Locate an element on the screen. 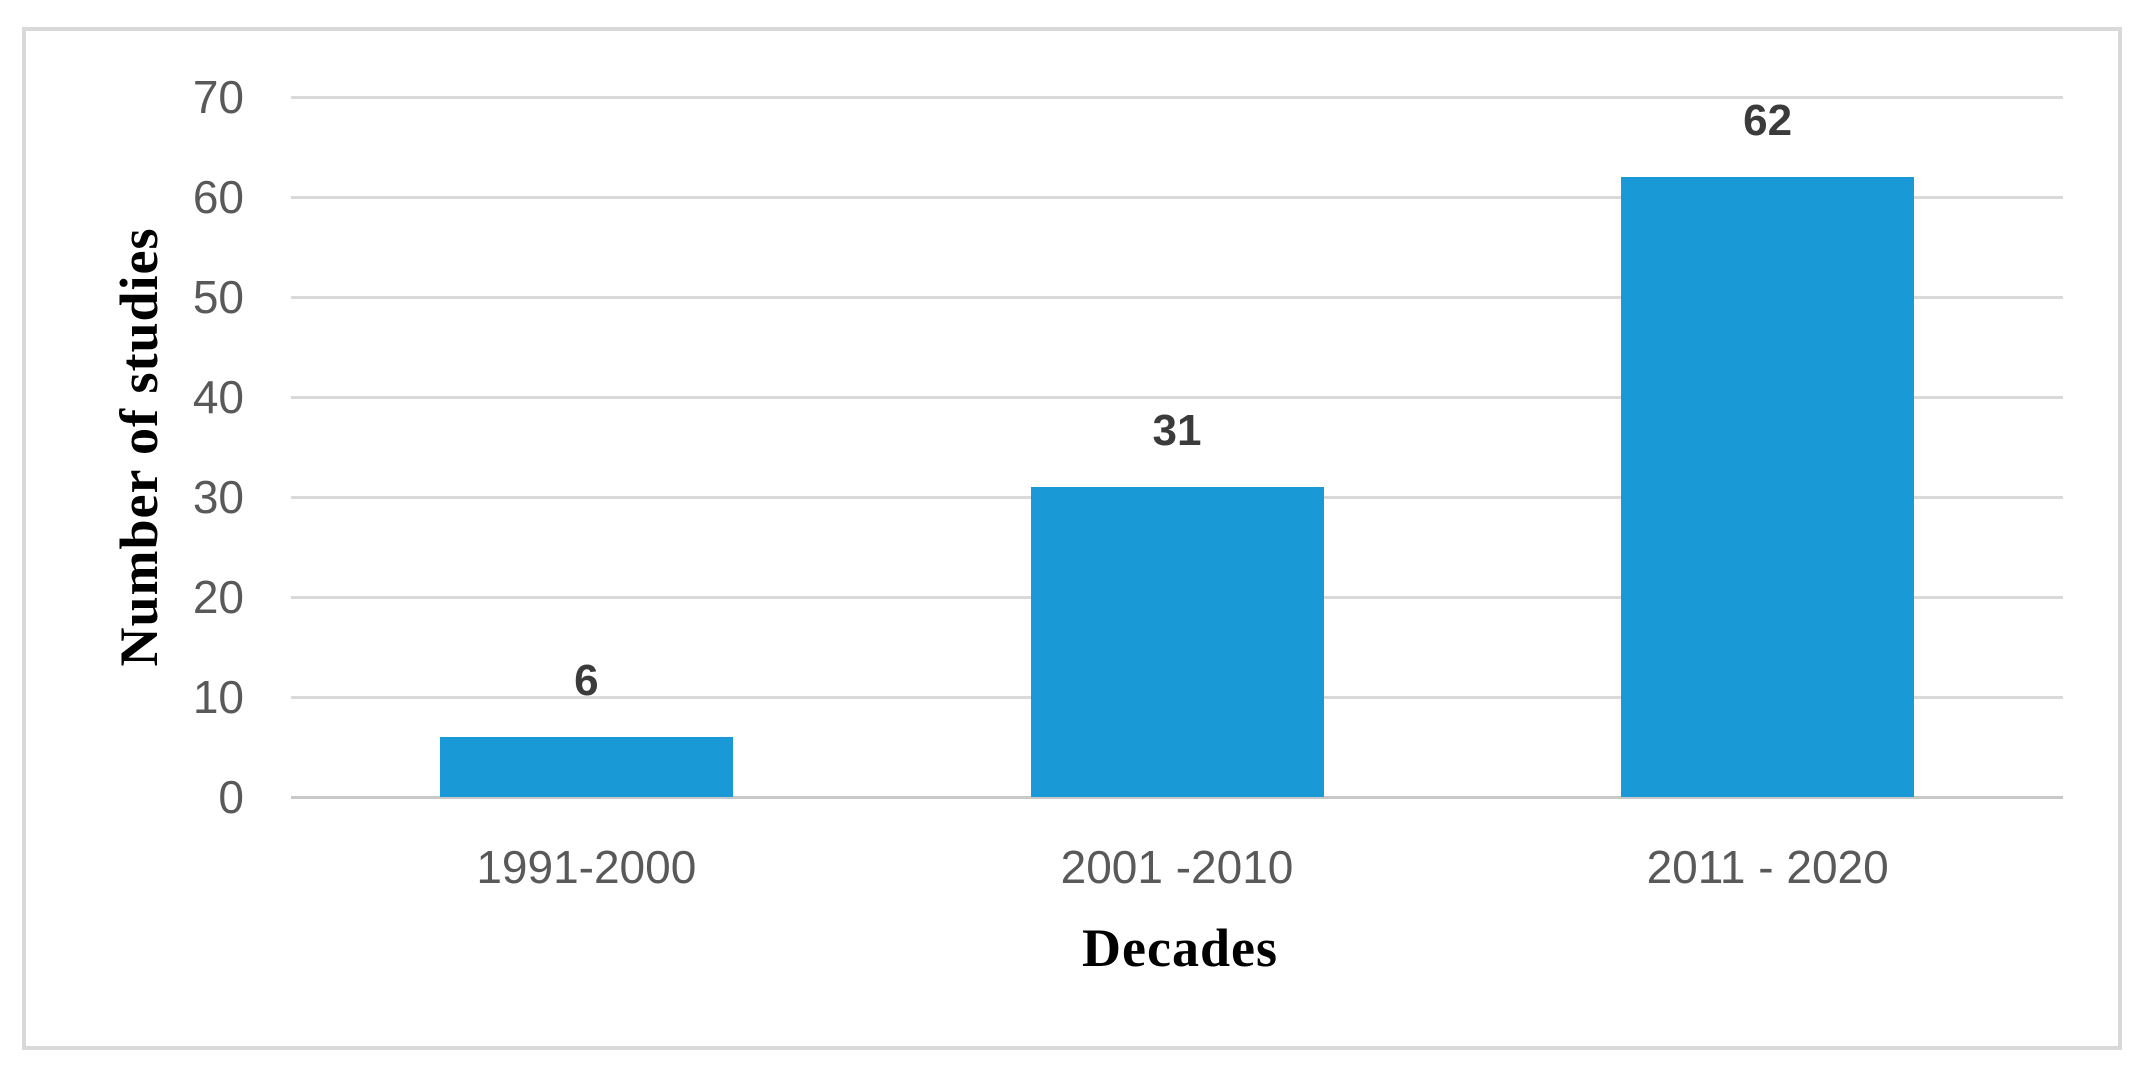  x-category-label: 2011 - 2020 is located at coordinates (1767, 867).